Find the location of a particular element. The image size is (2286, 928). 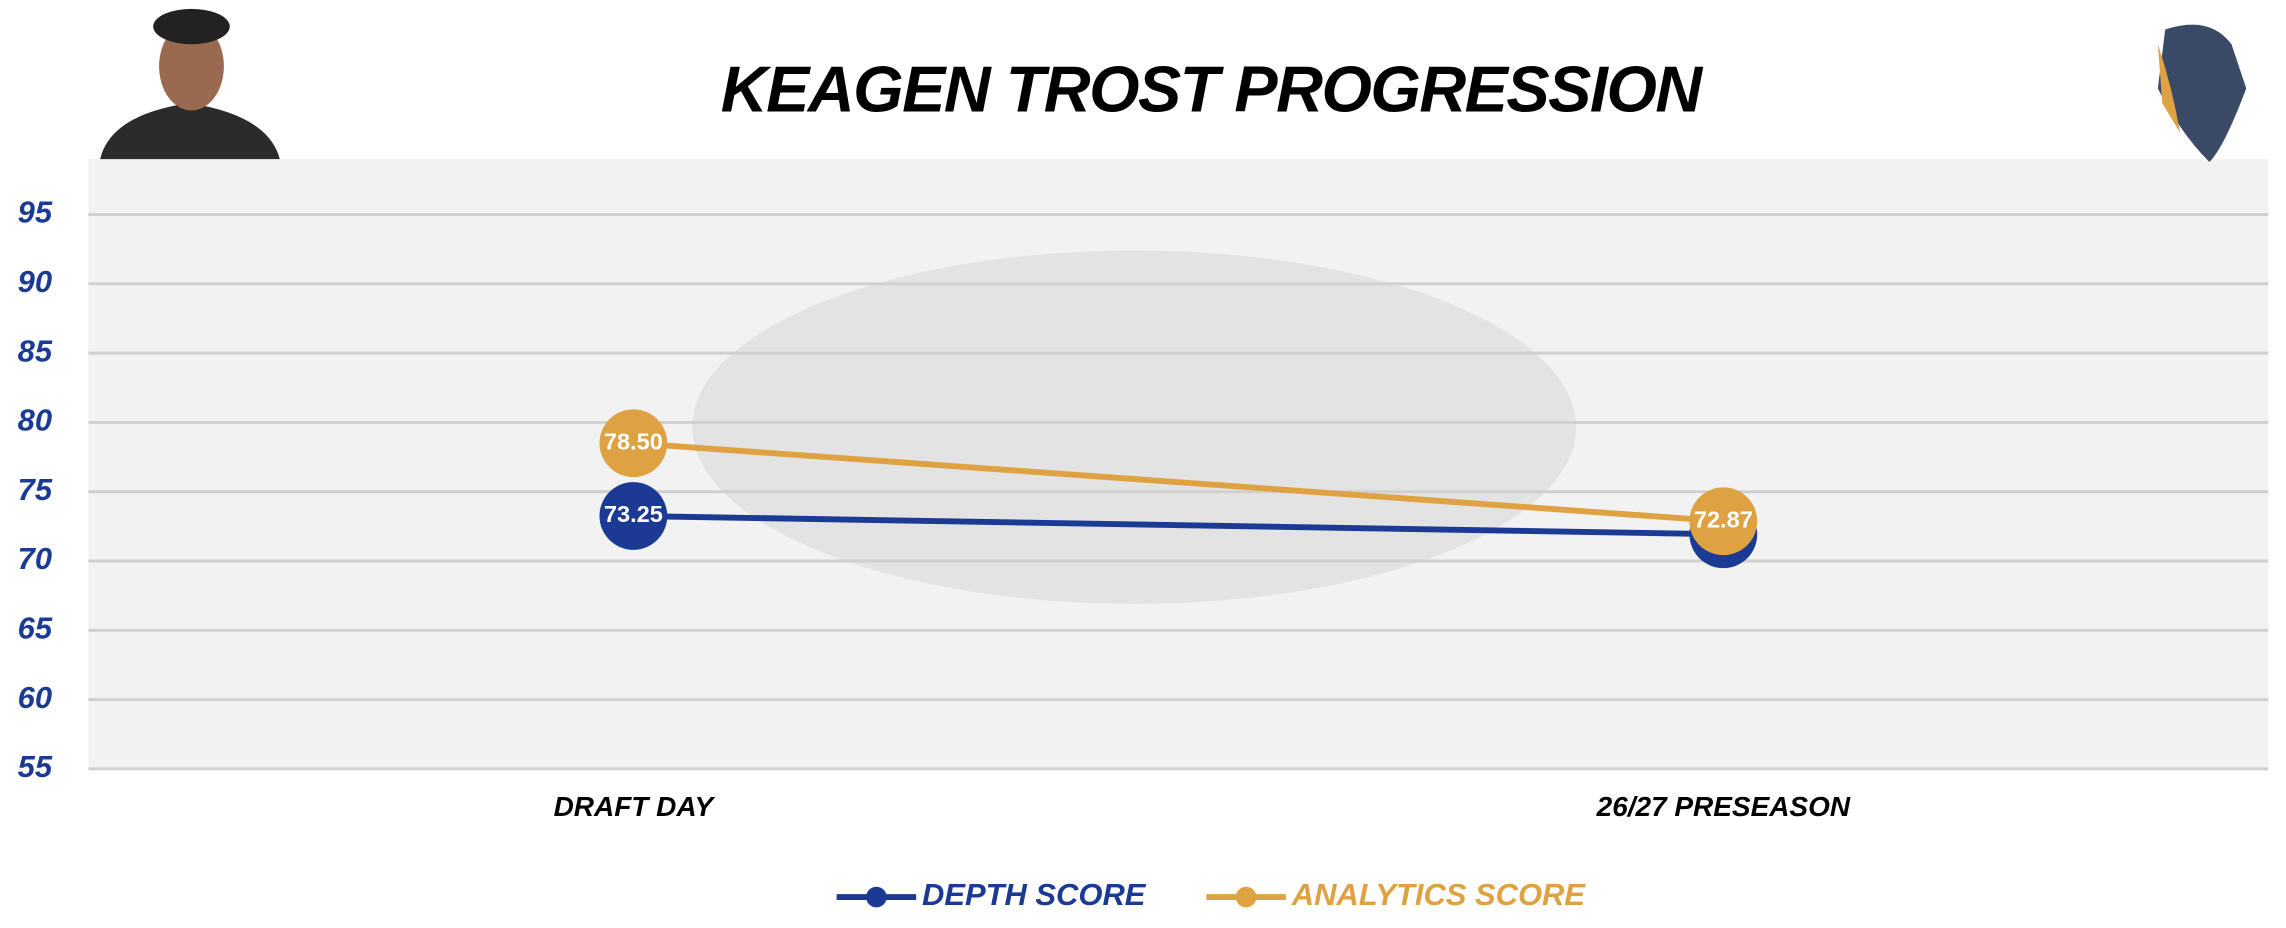

legend-label: DEPTH SCORE is located at coordinates (1034, 894).